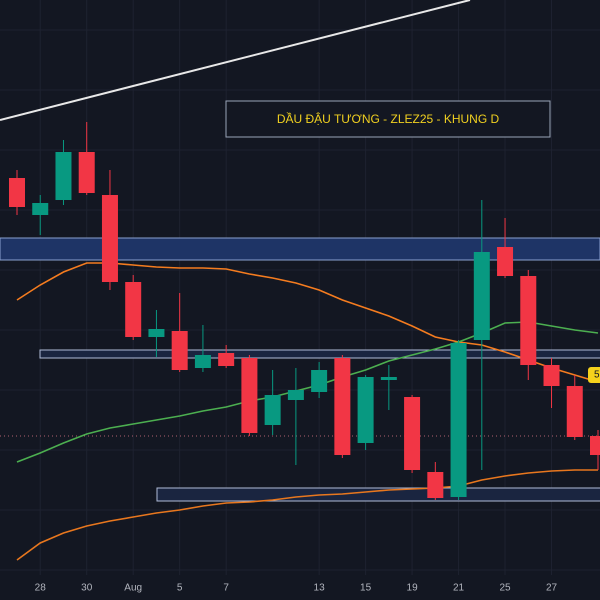 The height and width of the screenshot is (600, 600). Describe the element at coordinates (180, 588) in the screenshot. I see `x-tick-label: 5` at that location.